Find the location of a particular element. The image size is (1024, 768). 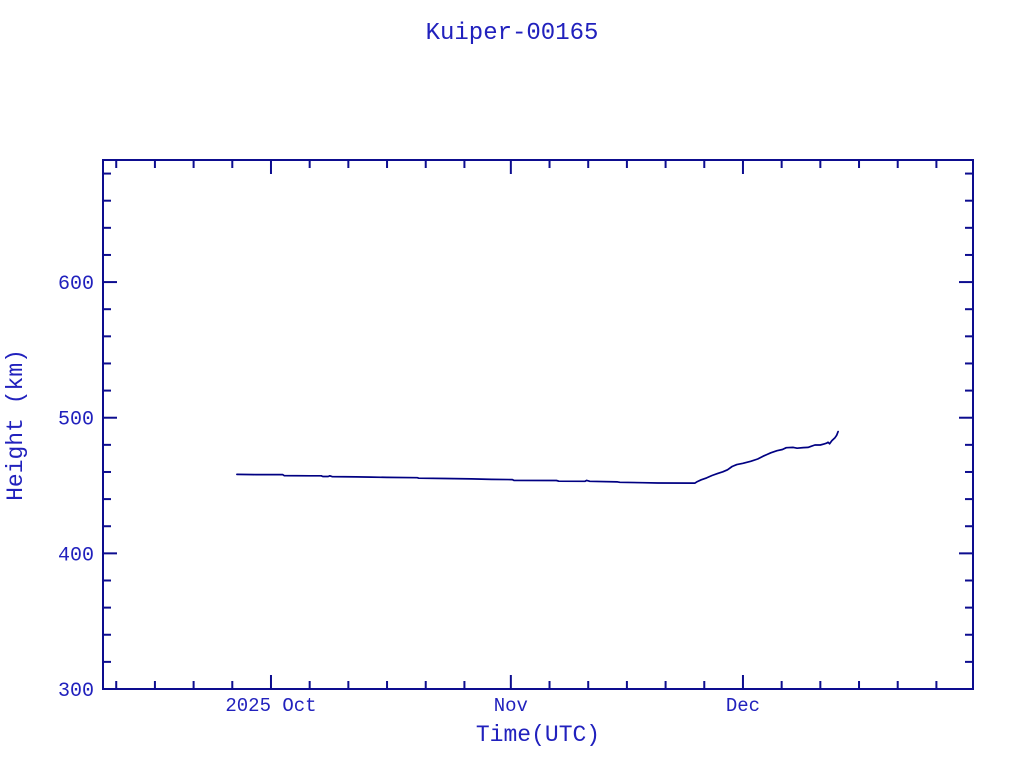

y-axis-label: Height (km) is located at coordinates (16, 425).